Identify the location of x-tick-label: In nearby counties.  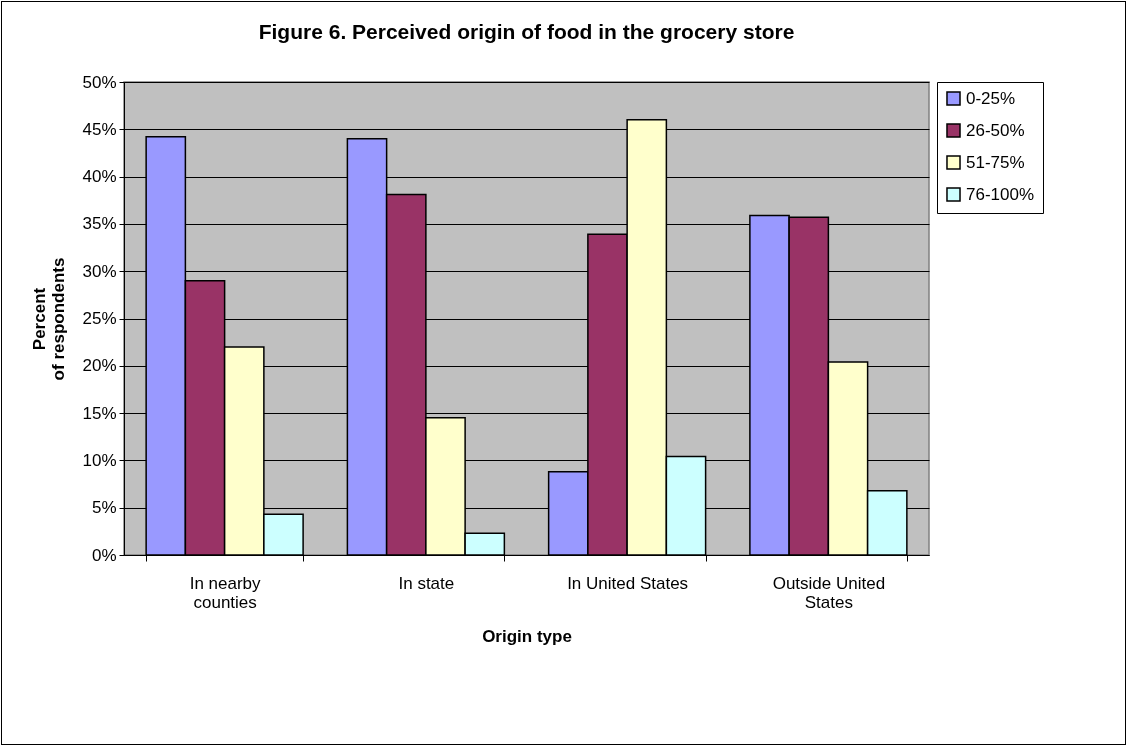
(225, 592).